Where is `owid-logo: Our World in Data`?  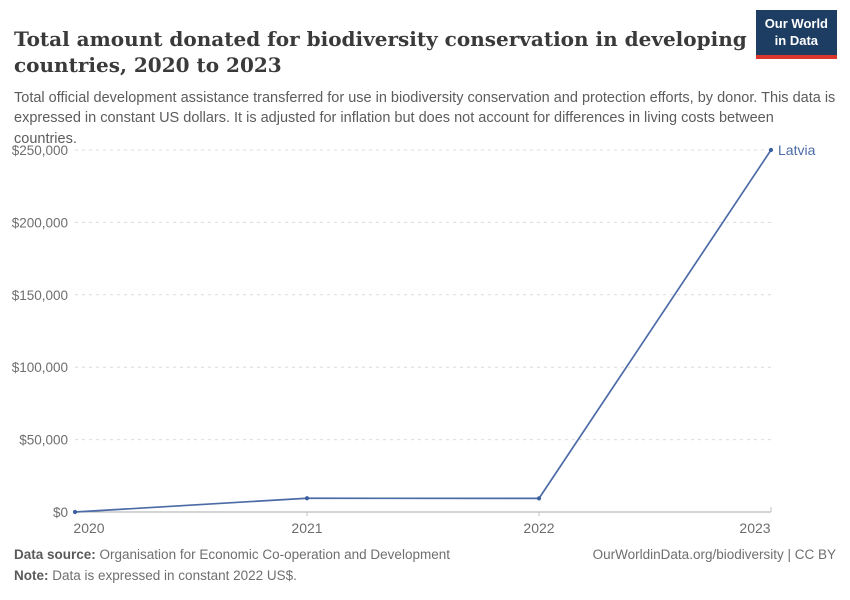
owid-logo: Our World in Data is located at coordinates (796, 34).